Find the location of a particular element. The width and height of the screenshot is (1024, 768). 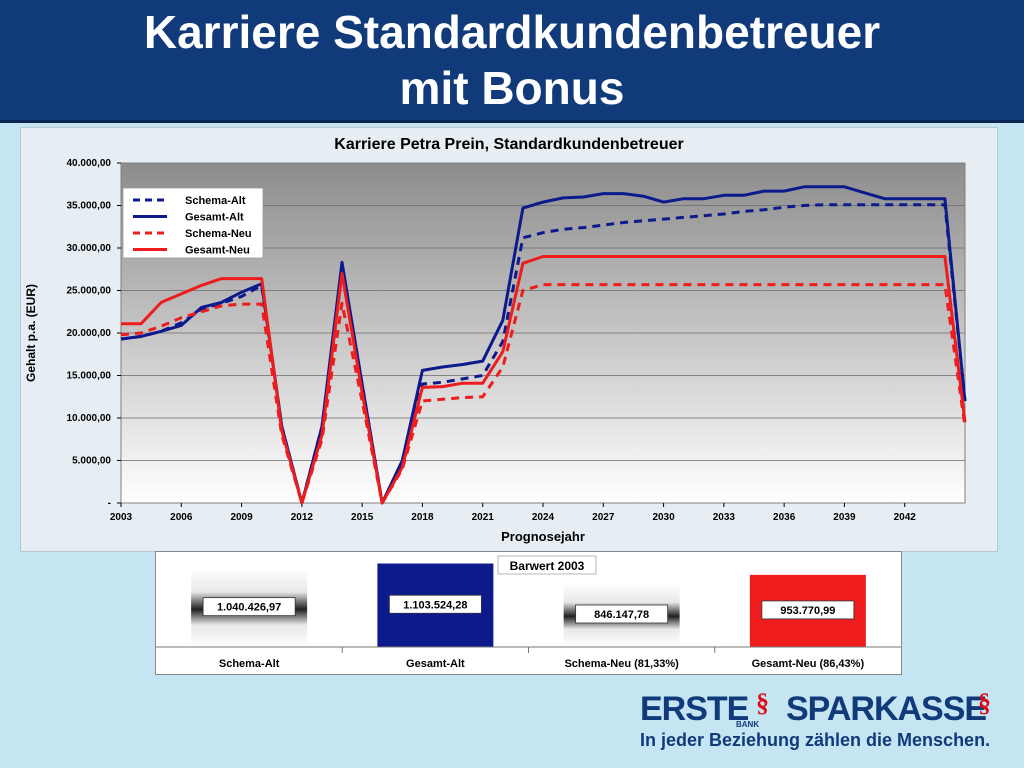

y-tick-label: 10.000,00 is located at coordinates (89, 418).